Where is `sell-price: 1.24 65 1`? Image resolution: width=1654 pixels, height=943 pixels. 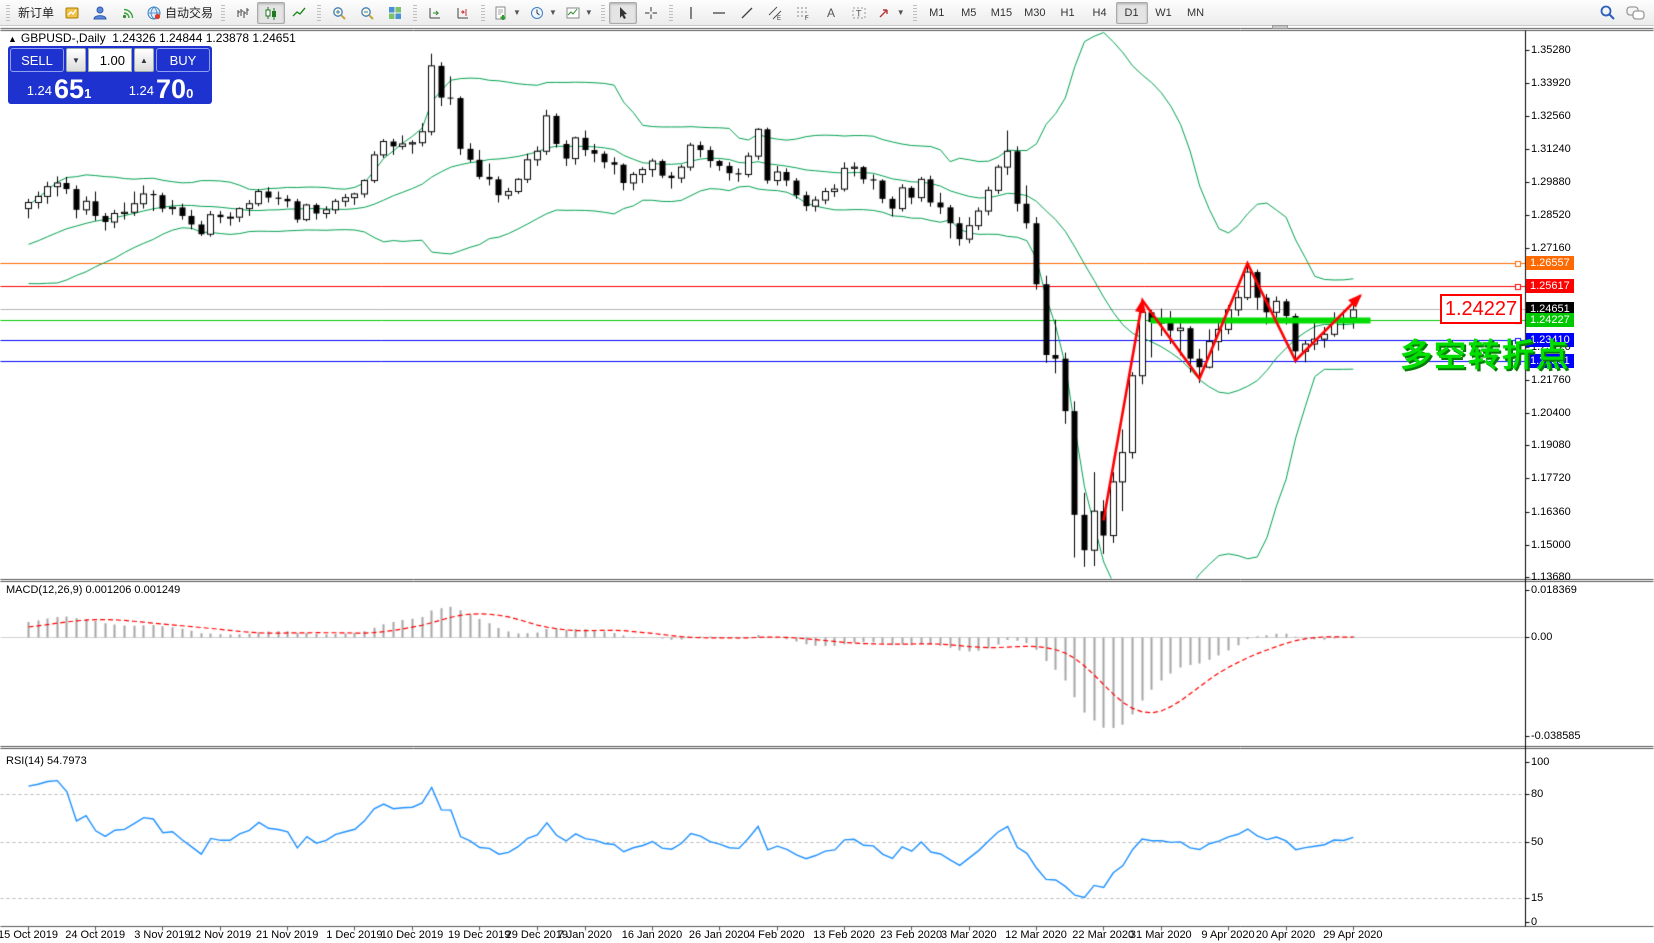 sell-price: 1.24 65 1 is located at coordinates (59, 89).